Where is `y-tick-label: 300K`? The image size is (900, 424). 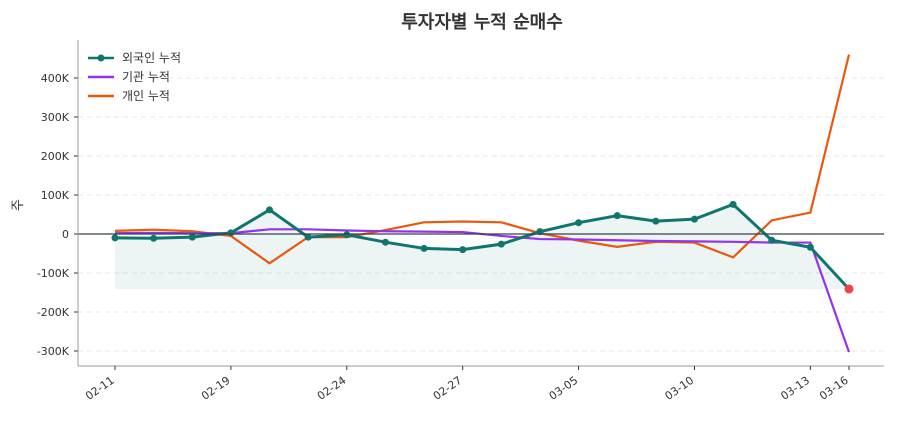
y-tick-label: 300K is located at coordinates (55, 117).